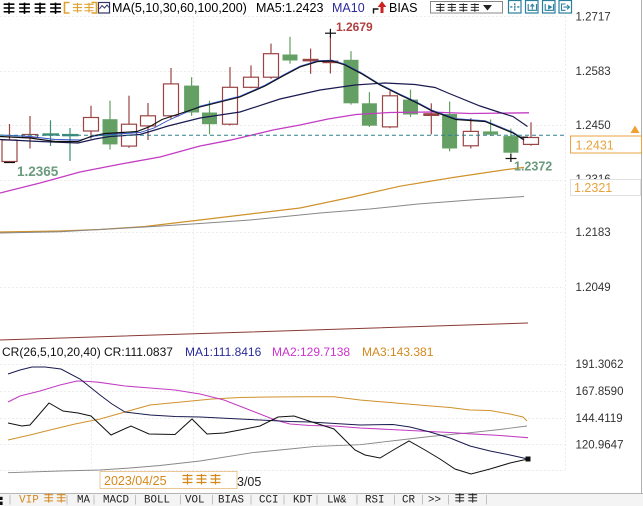 This screenshot has height=506, width=643. I want to click on svg-text: 1.2321, so click(593, 188).